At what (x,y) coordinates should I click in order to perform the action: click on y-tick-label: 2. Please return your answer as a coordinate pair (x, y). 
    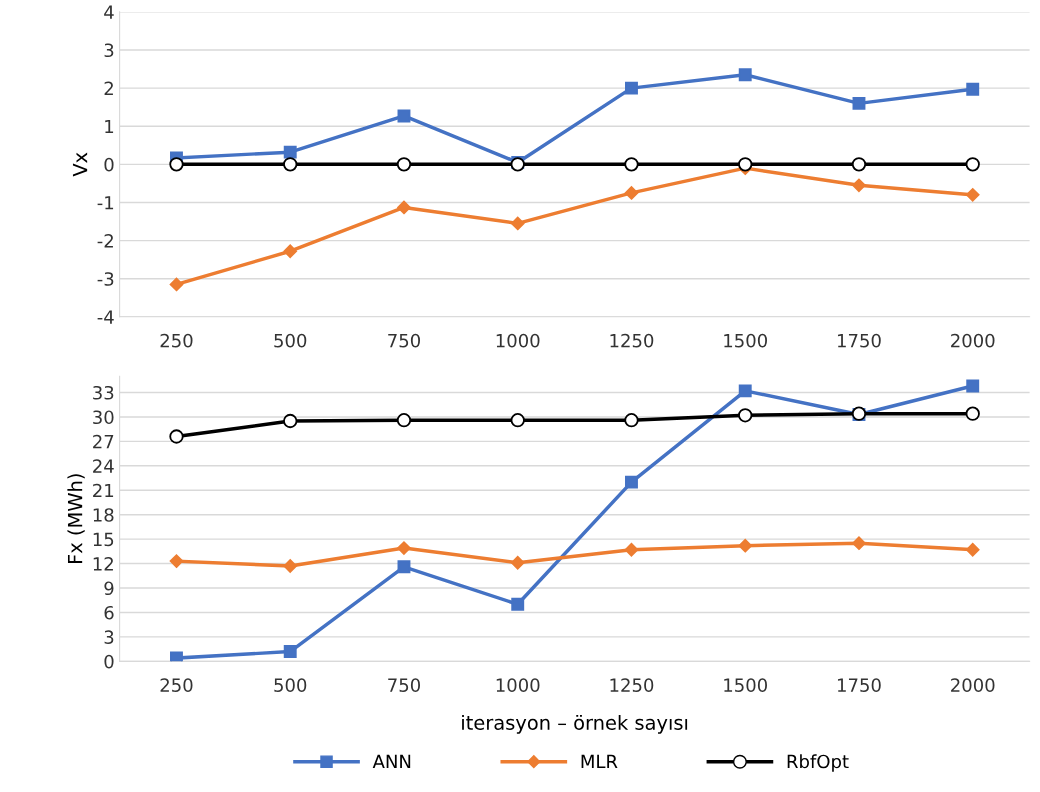
    Looking at the image, I should click on (108, 88).